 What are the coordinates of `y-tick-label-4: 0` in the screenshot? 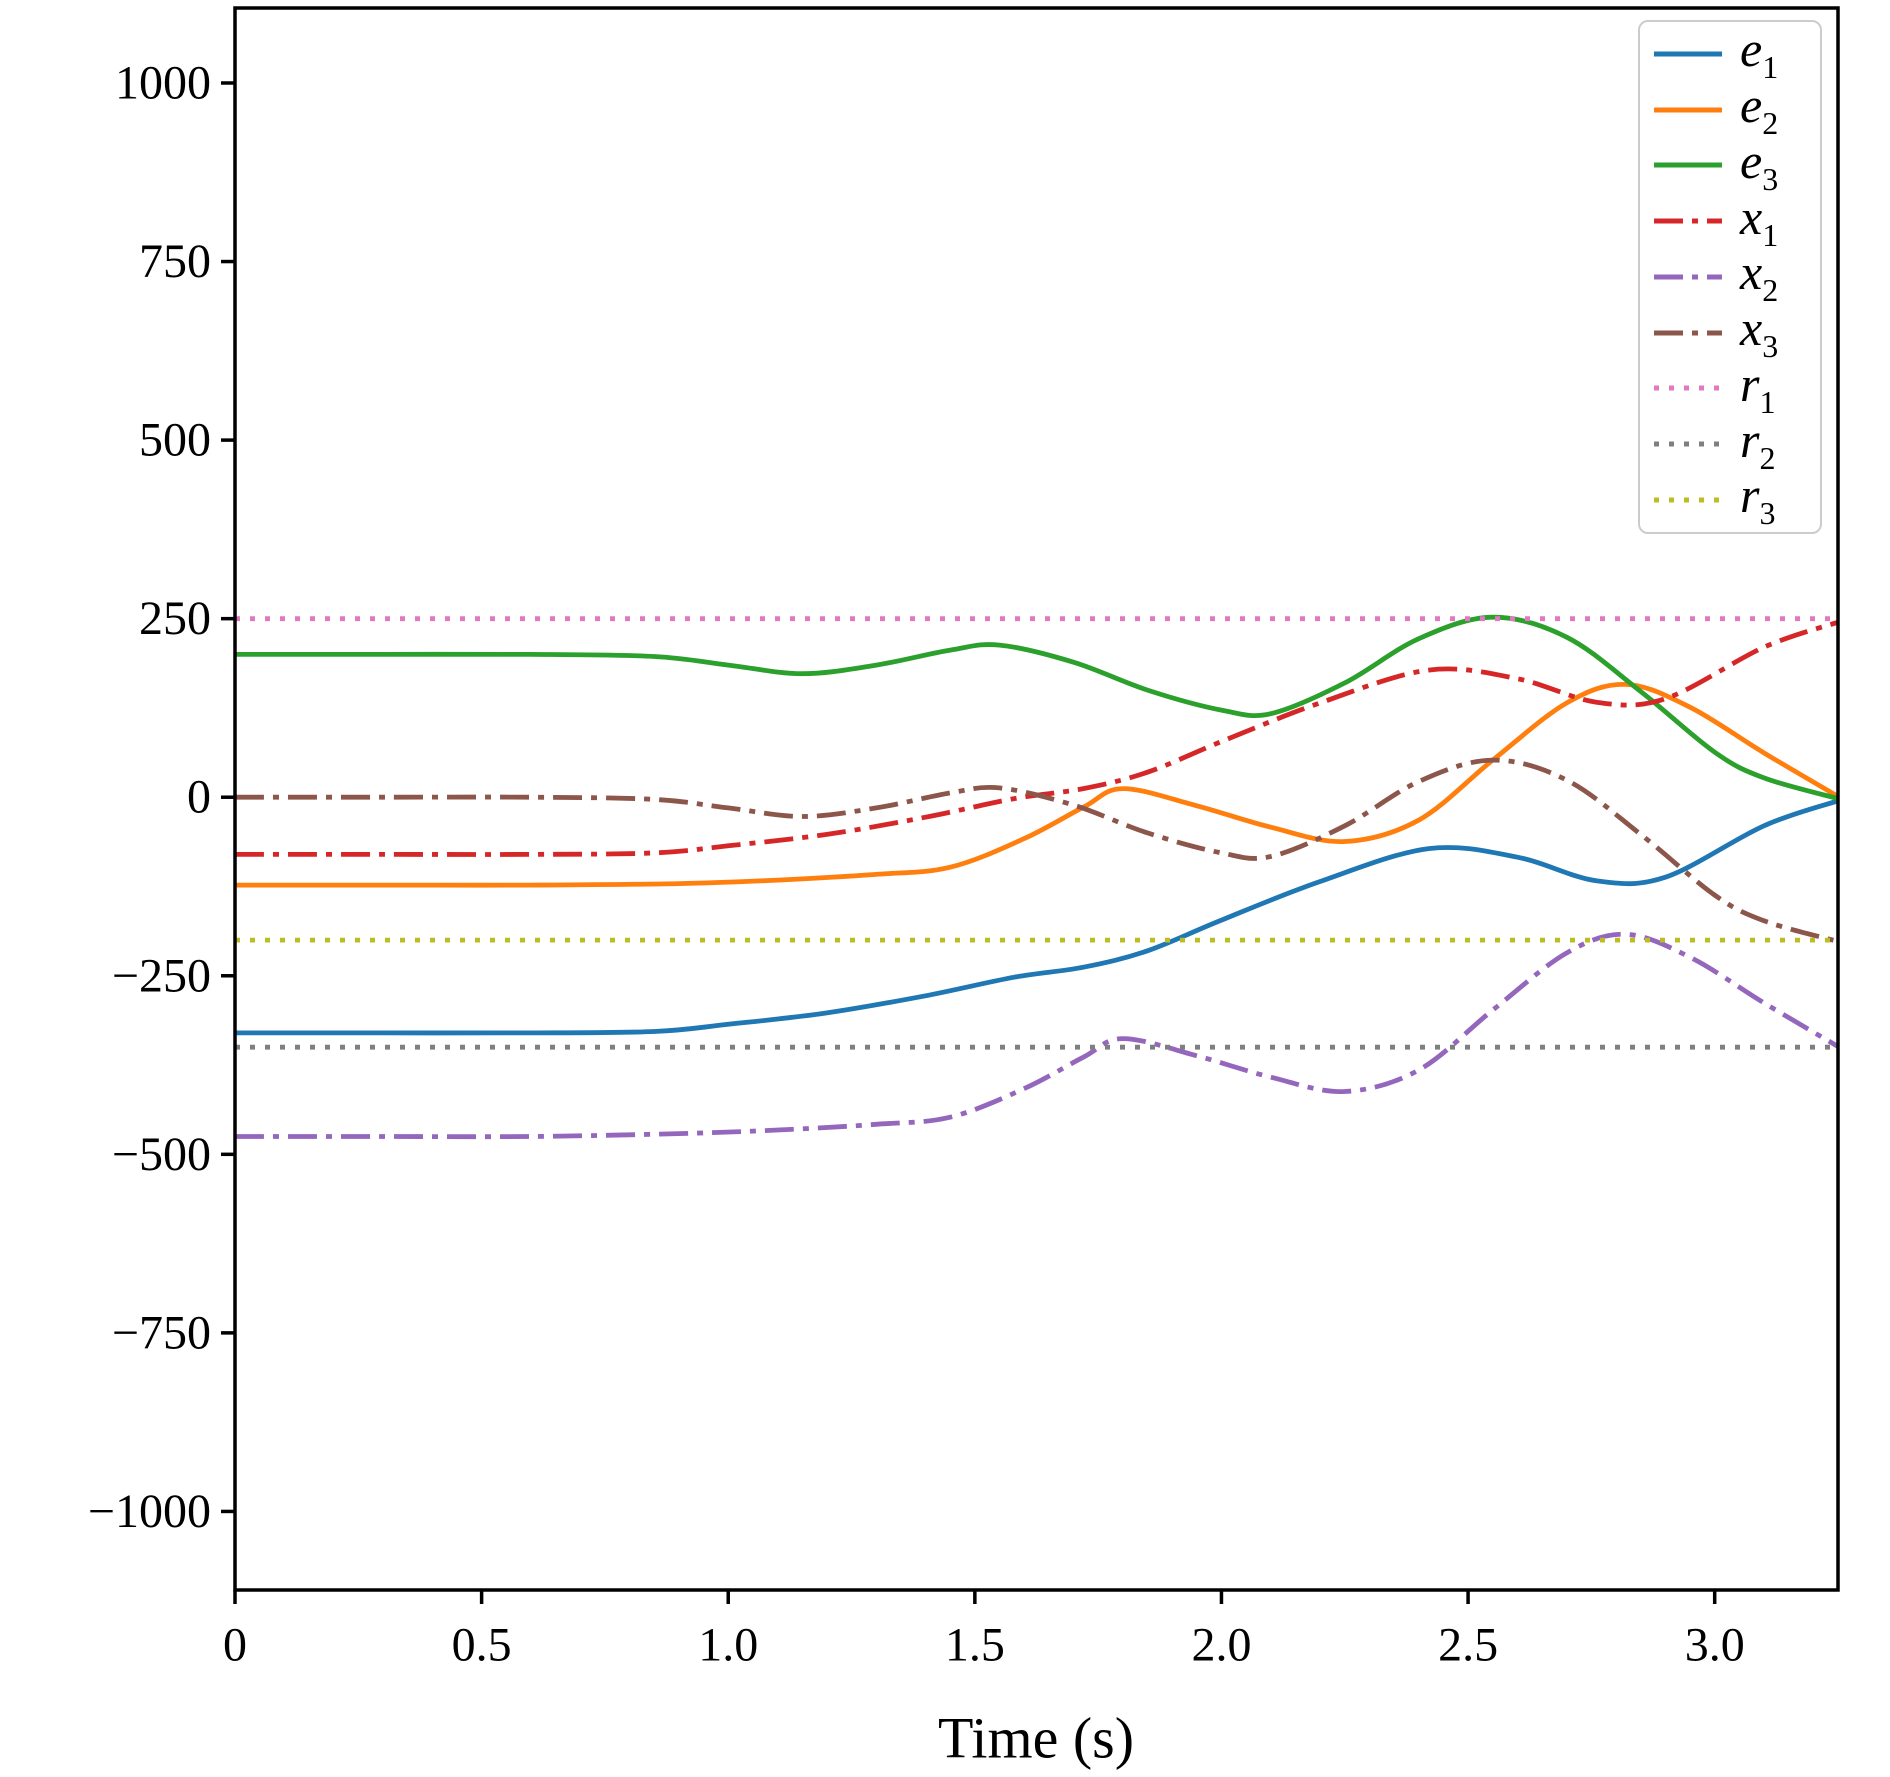 It's located at (199, 797).